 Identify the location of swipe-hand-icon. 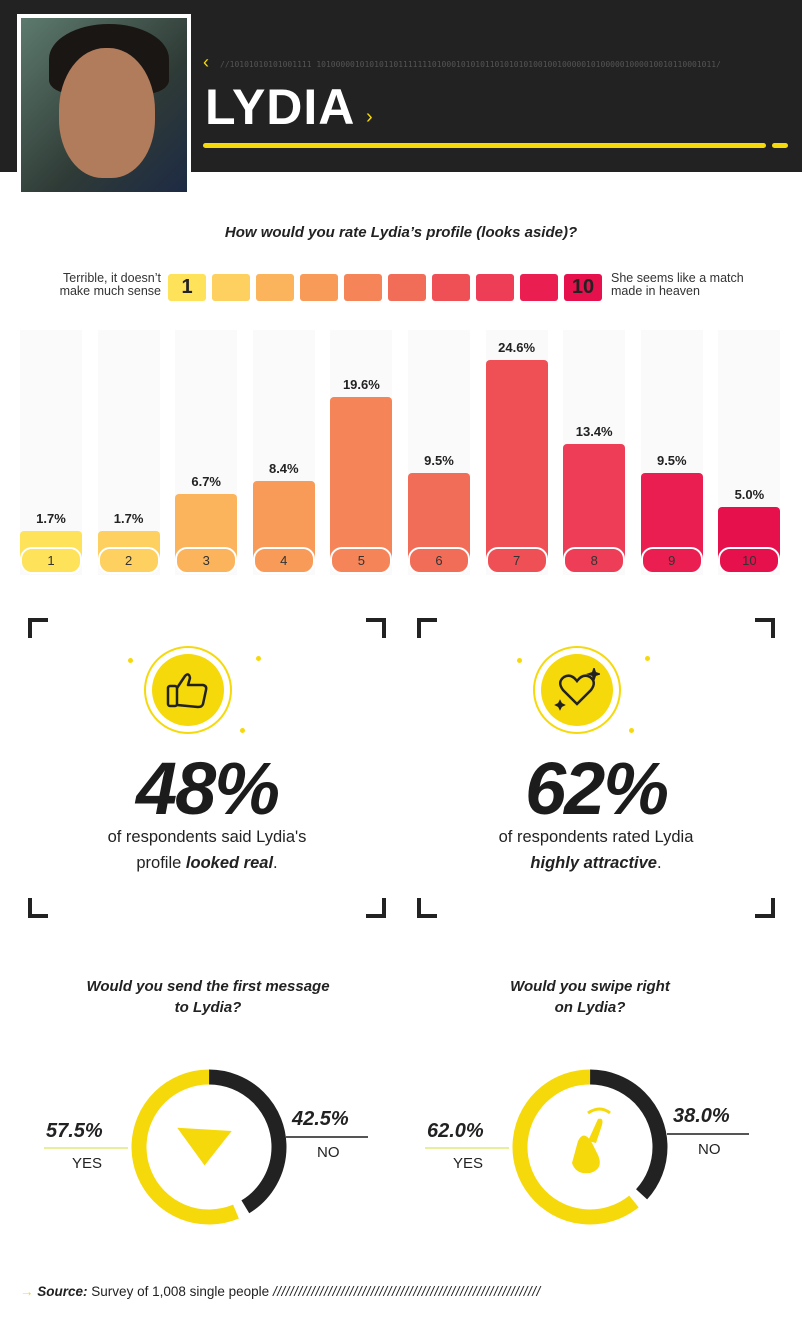
(591, 1140).